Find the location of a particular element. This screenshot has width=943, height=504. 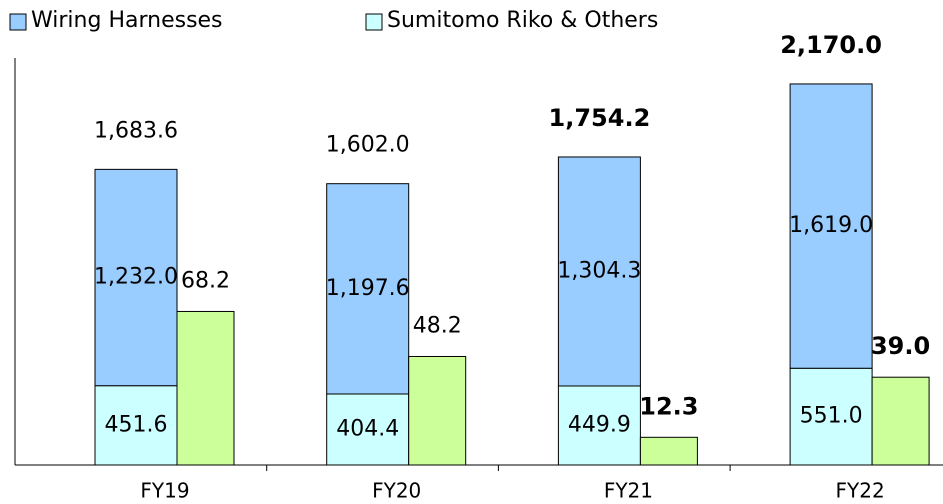

data-label: 449.9 is located at coordinates (599, 424).